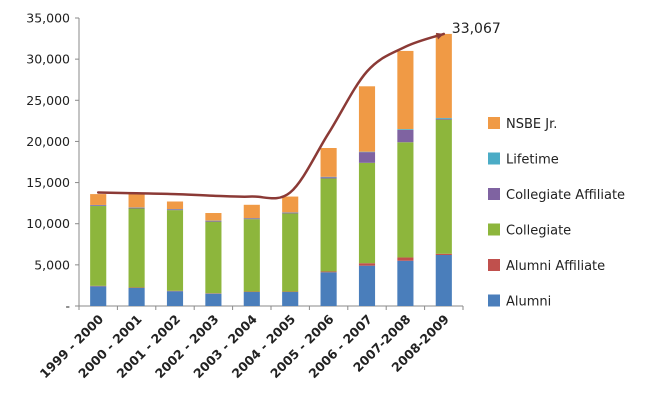  I want to click on legend-label: Alumni, so click(528, 302).